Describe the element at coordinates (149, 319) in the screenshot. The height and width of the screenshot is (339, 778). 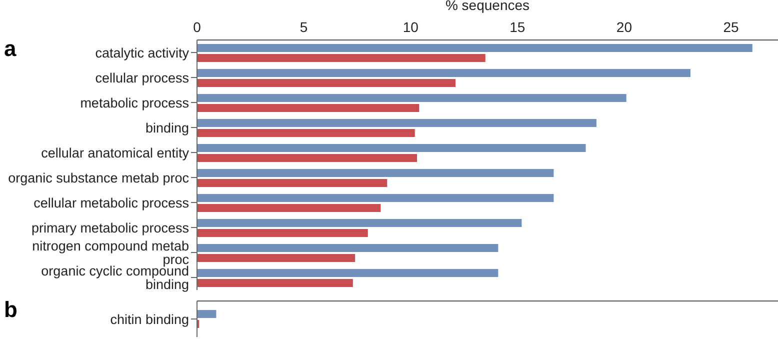
I see `y-tick-label: chitin binding` at that location.